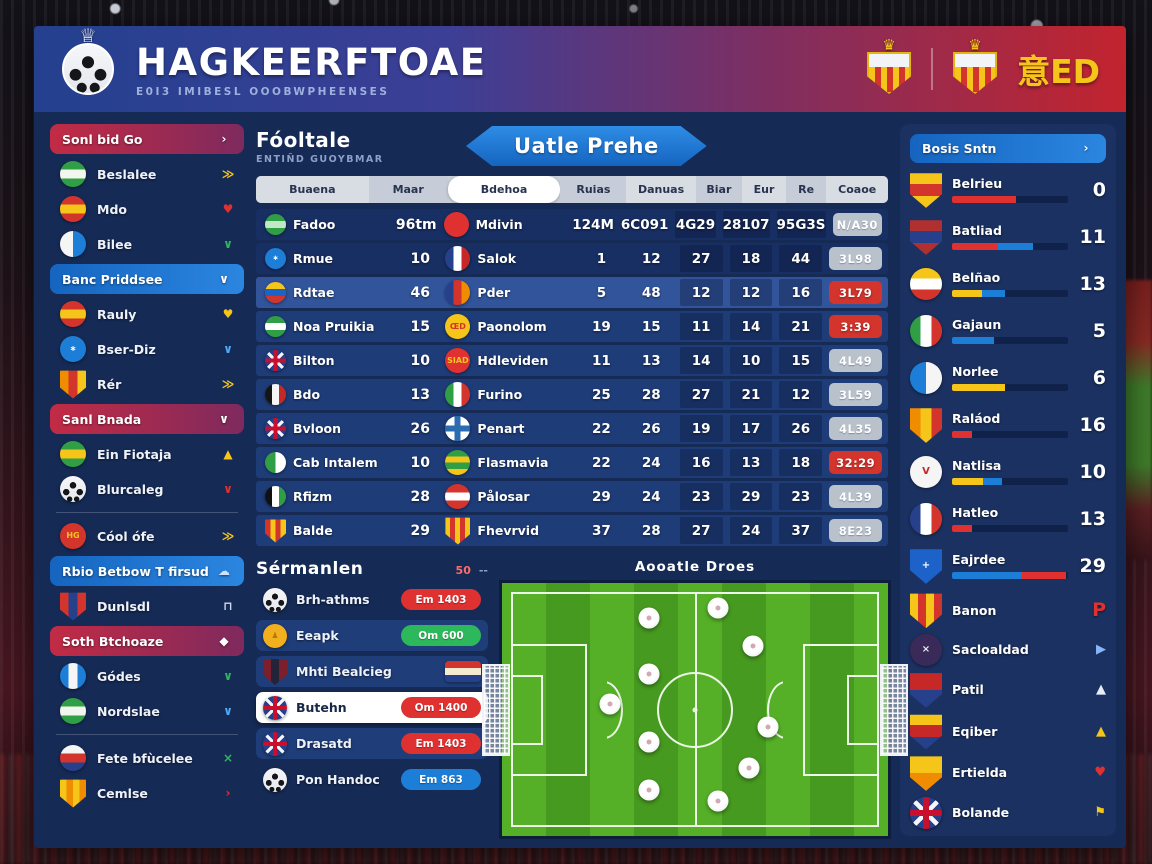 The height and width of the screenshot is (864, 1152). Describe the element at coordinates (855, 326) in the screenshot. I see `odds-badge: 3:39` at that location.